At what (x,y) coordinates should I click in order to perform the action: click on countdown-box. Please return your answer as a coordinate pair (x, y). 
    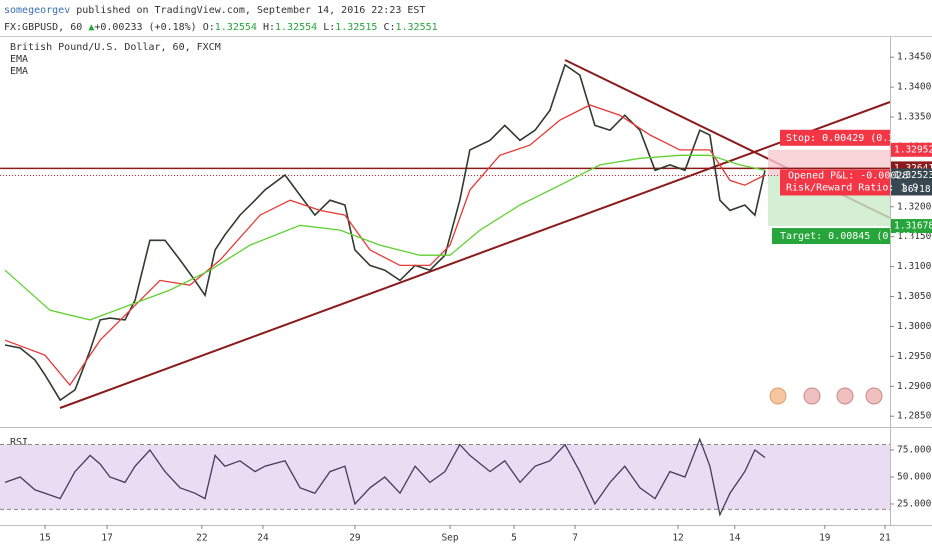
    Looking at the image, I should click on (911, 189).